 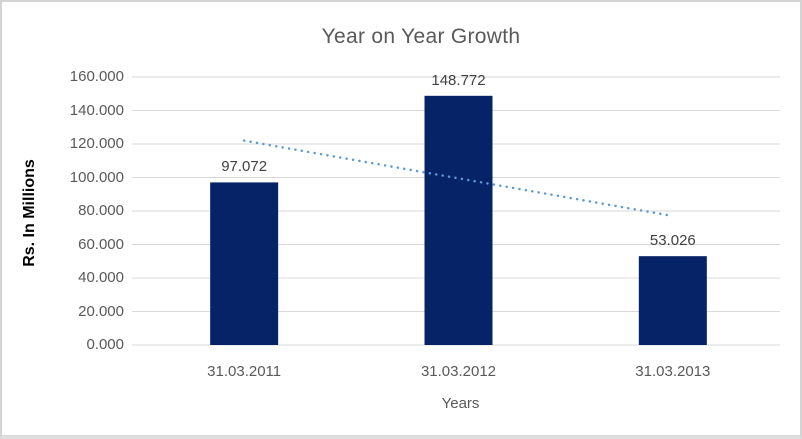 What do you see at coordinates (672, 241) in the screenshot?
I see `bar-data-label: 53.026` at bounding box center [672, 241].